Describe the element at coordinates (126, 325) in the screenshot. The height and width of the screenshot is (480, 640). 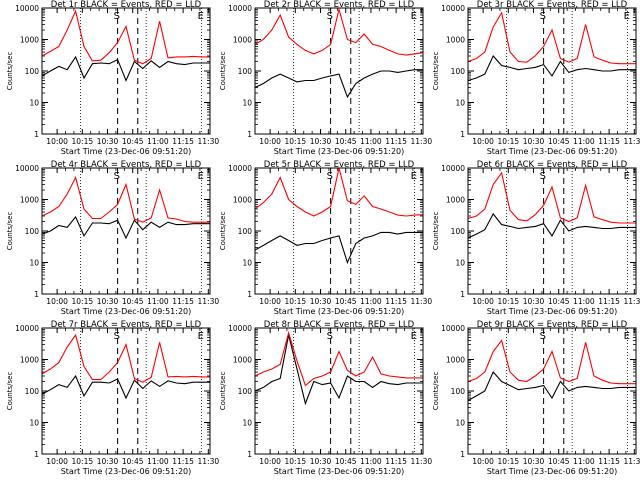
I see `panel-title: Det 7r BLACK = Events, RED = LLD` at that location.